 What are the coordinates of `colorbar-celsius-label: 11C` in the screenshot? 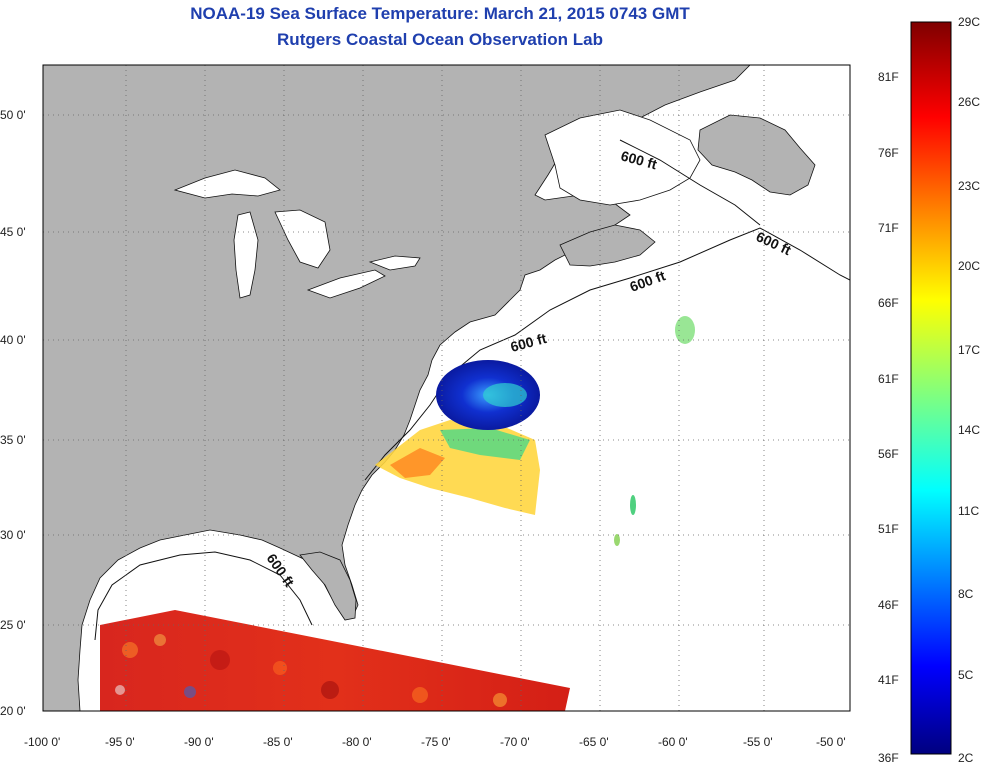 It's located at (968, 511).